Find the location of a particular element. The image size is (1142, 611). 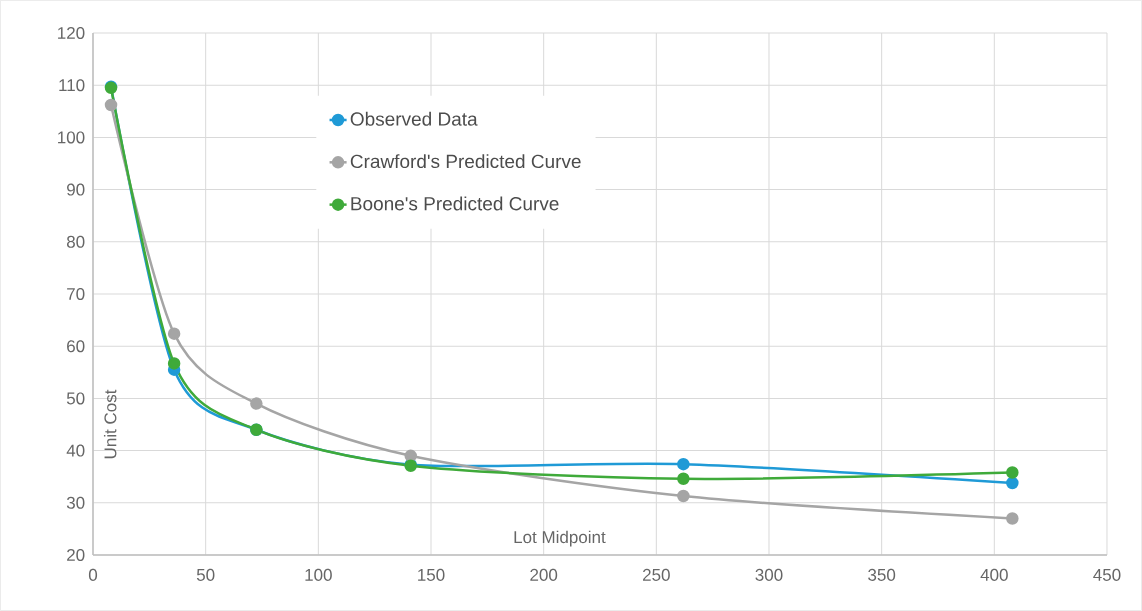

y-tick-label: 100 is located at coordinates (71, 137).